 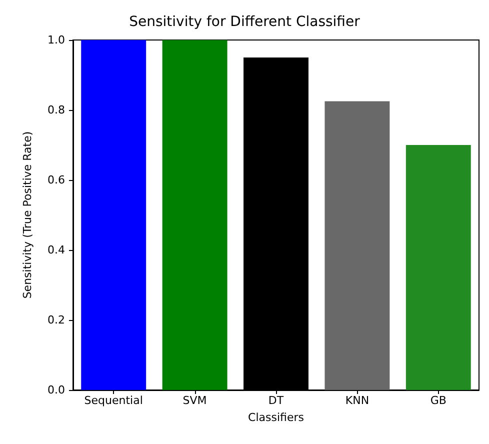 What do you see at coordinates (276, 417) in the screenshot?
I see `x-axis-title: Classifiers` at bounding box center [276, 417].